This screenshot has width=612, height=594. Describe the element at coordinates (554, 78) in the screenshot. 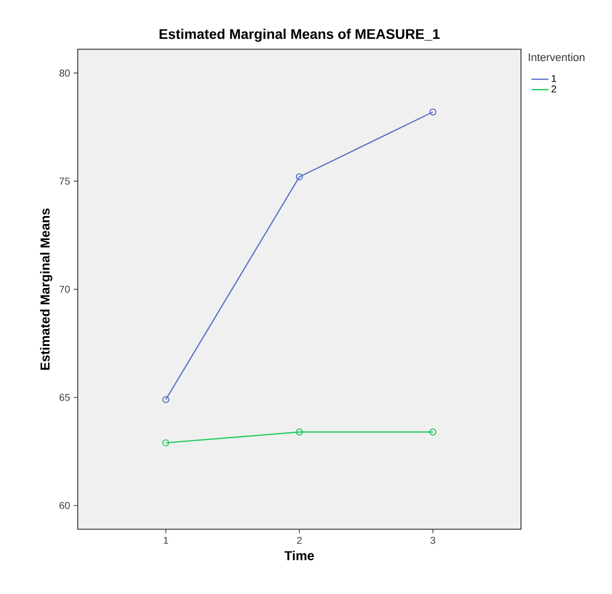

I see `legend-label: 1` at that location.